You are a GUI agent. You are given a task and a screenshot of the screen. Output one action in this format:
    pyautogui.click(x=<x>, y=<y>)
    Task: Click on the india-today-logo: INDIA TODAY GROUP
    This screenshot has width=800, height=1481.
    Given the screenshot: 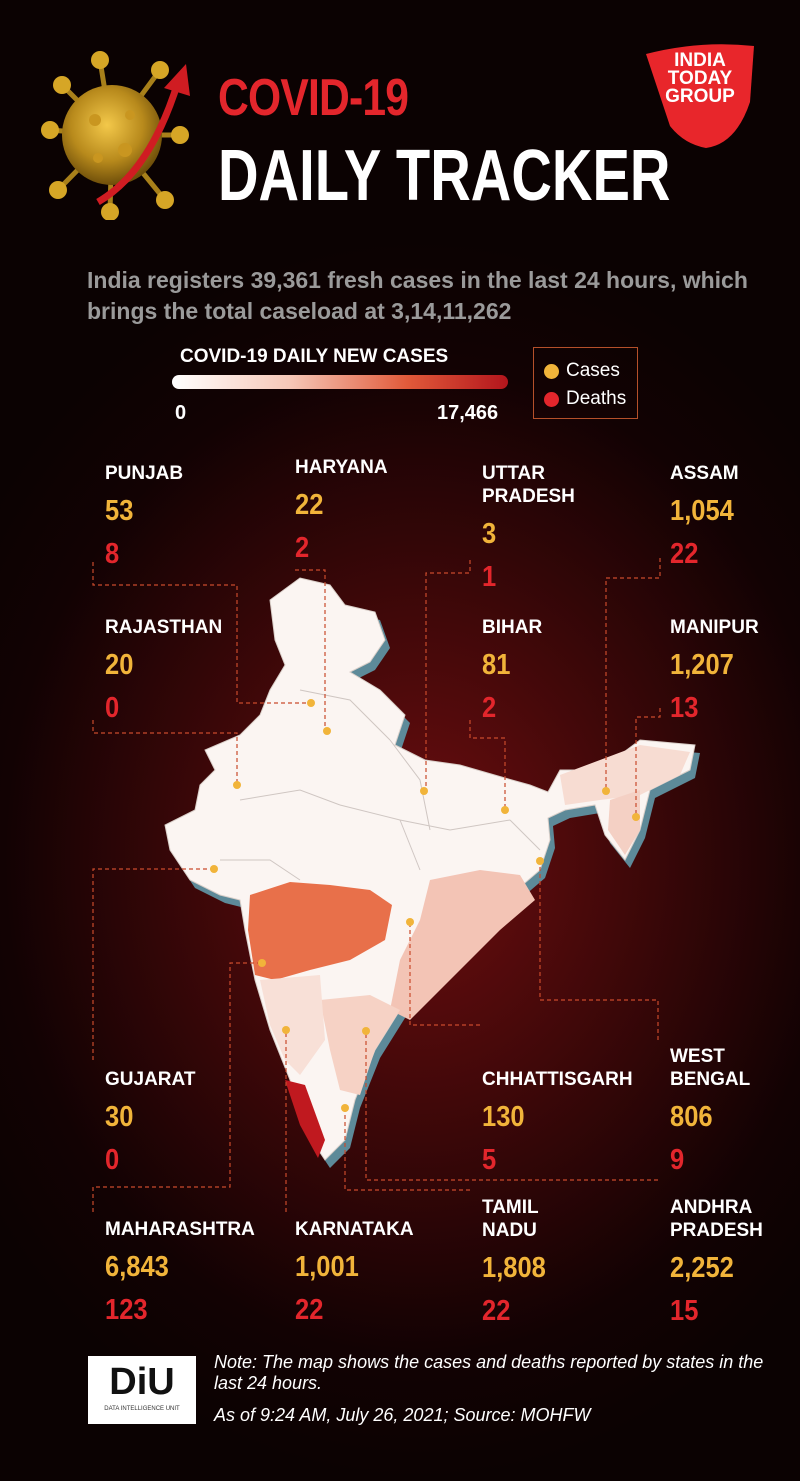 What is the action you would take?
    pyautogui.click(x=700, y=95)
    